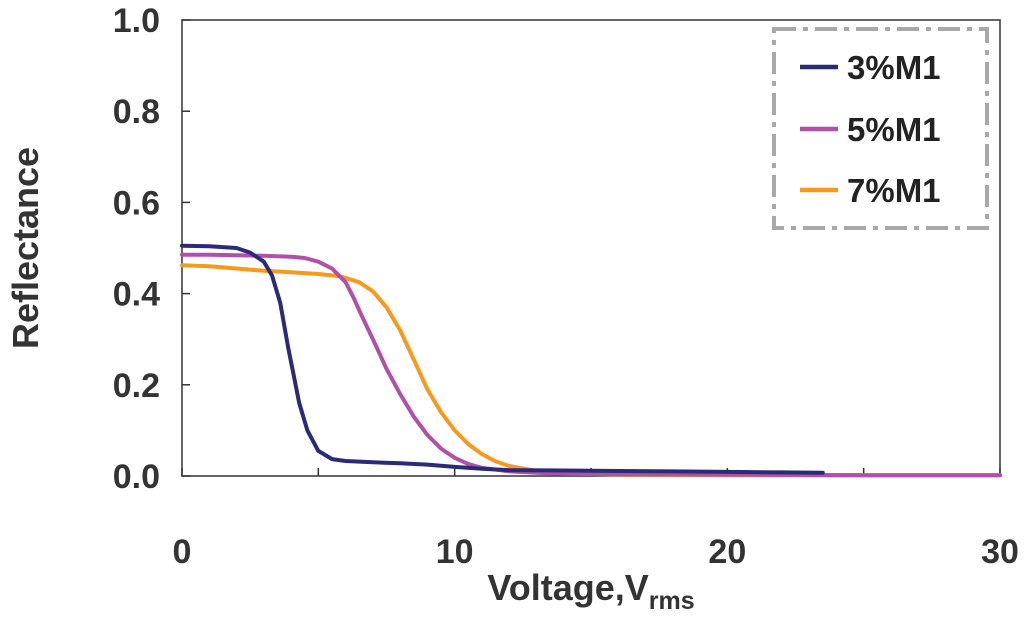  What do you see at coordinates (182, 552) in the screenshot?
I see `x-tick-label: 0` at bounding box center [182, 552].